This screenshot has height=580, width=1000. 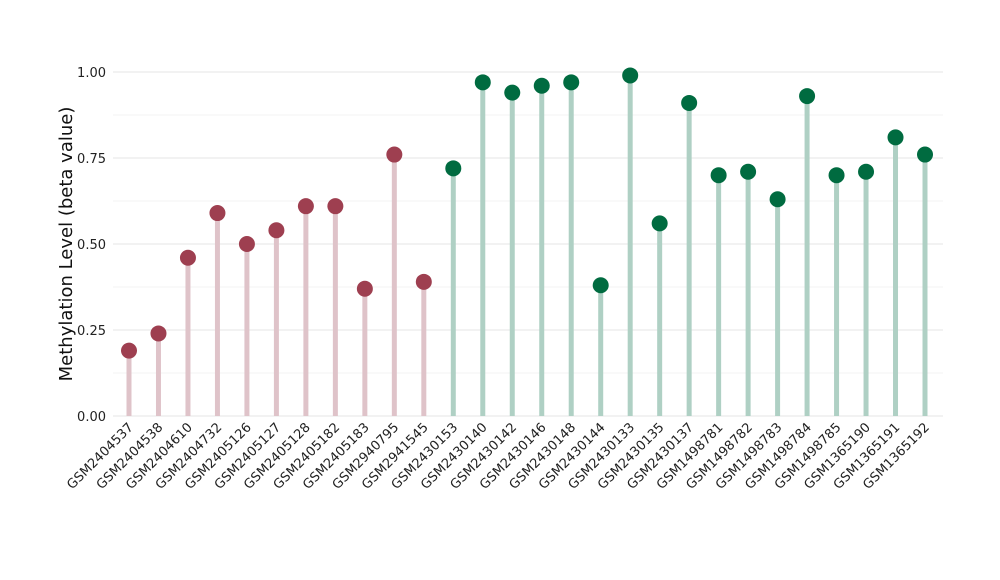 What do you see at coordinates (91, 417) in the screenshot?
I see `y-tick-label: 0.00` at bounding box center [91, 417].